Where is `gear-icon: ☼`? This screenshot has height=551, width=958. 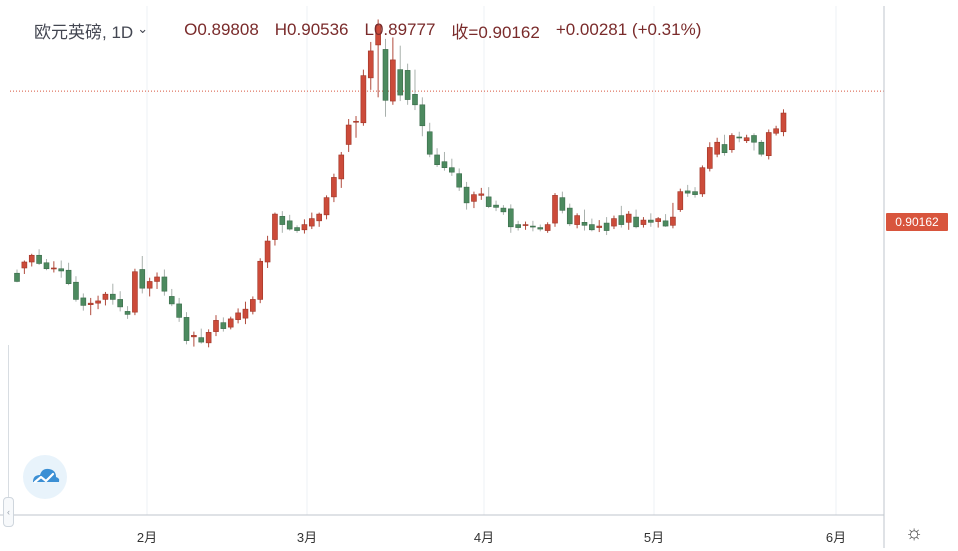 gear-icon: ☼ is located at coordinates (914, 533).